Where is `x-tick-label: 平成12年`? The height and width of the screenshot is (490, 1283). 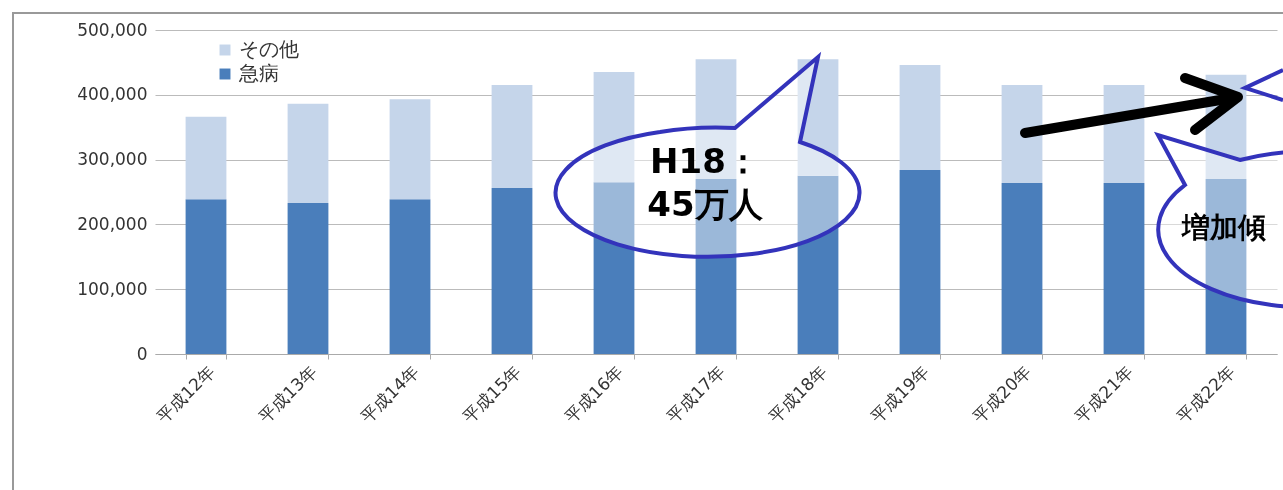
x-tick-label: 平成12年 is located at coordinates (186, 394).